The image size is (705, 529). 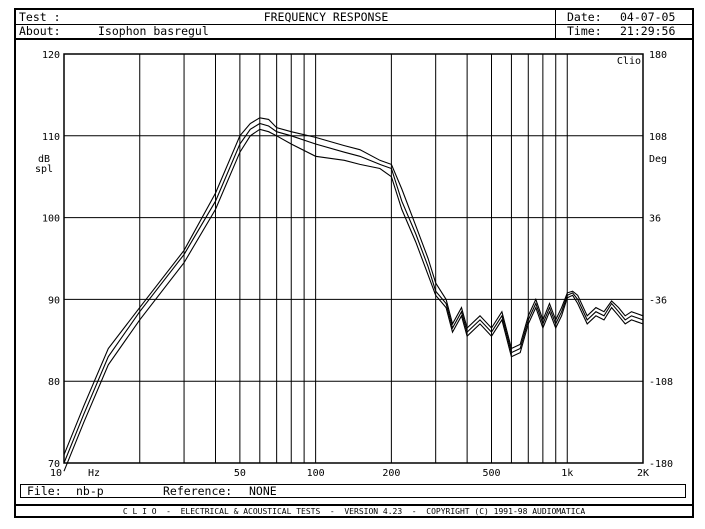 I want to click on file-value: nb-p, so click(x=90, y=491).